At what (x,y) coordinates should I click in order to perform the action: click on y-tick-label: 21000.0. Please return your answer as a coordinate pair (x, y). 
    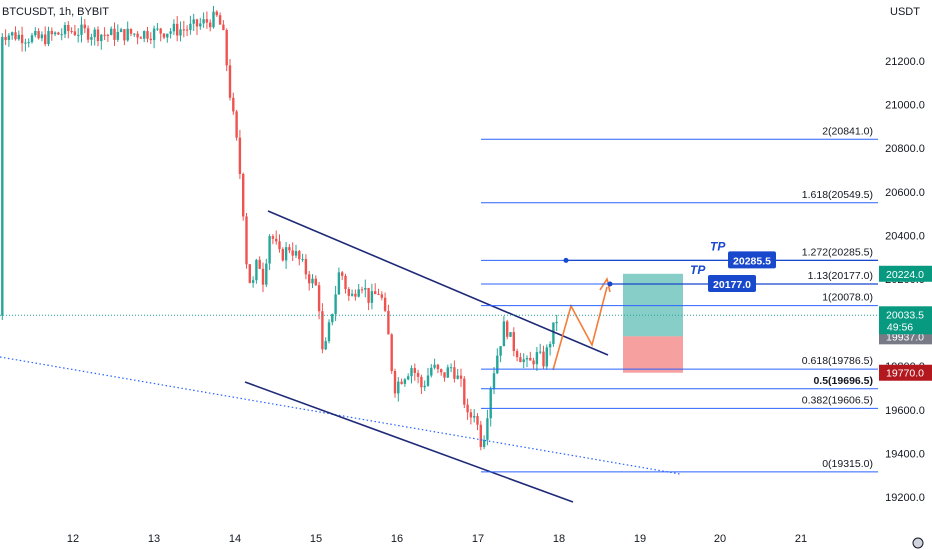
    Looking at the image, I should click on (905, 106).